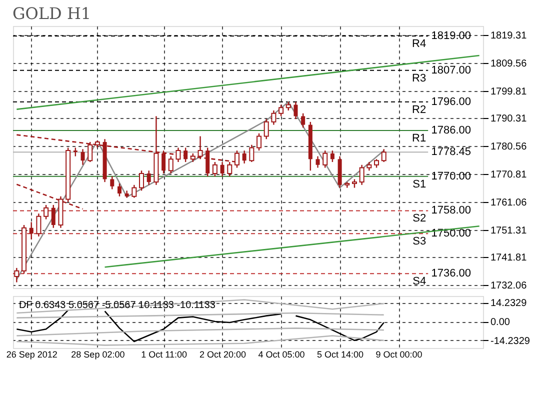  I want to click on chart-title: GOLD H1, so click(52, 13).